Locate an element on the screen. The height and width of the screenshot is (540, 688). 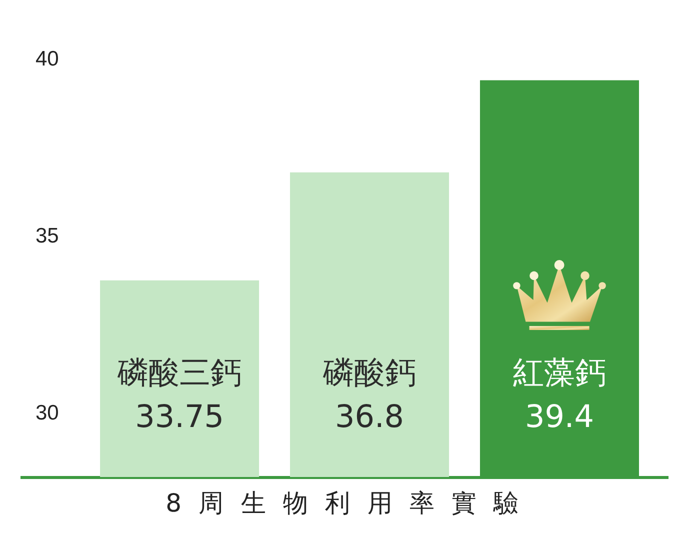
data-label: 36.8 is located at coordinates (369, 417).